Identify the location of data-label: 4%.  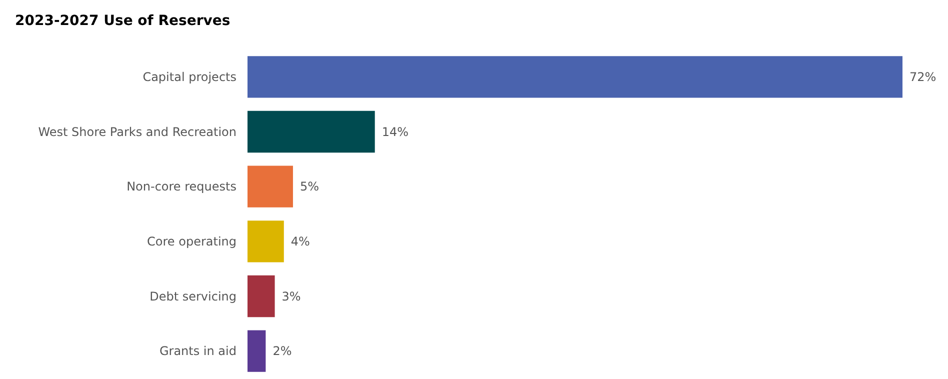
(300, 241).